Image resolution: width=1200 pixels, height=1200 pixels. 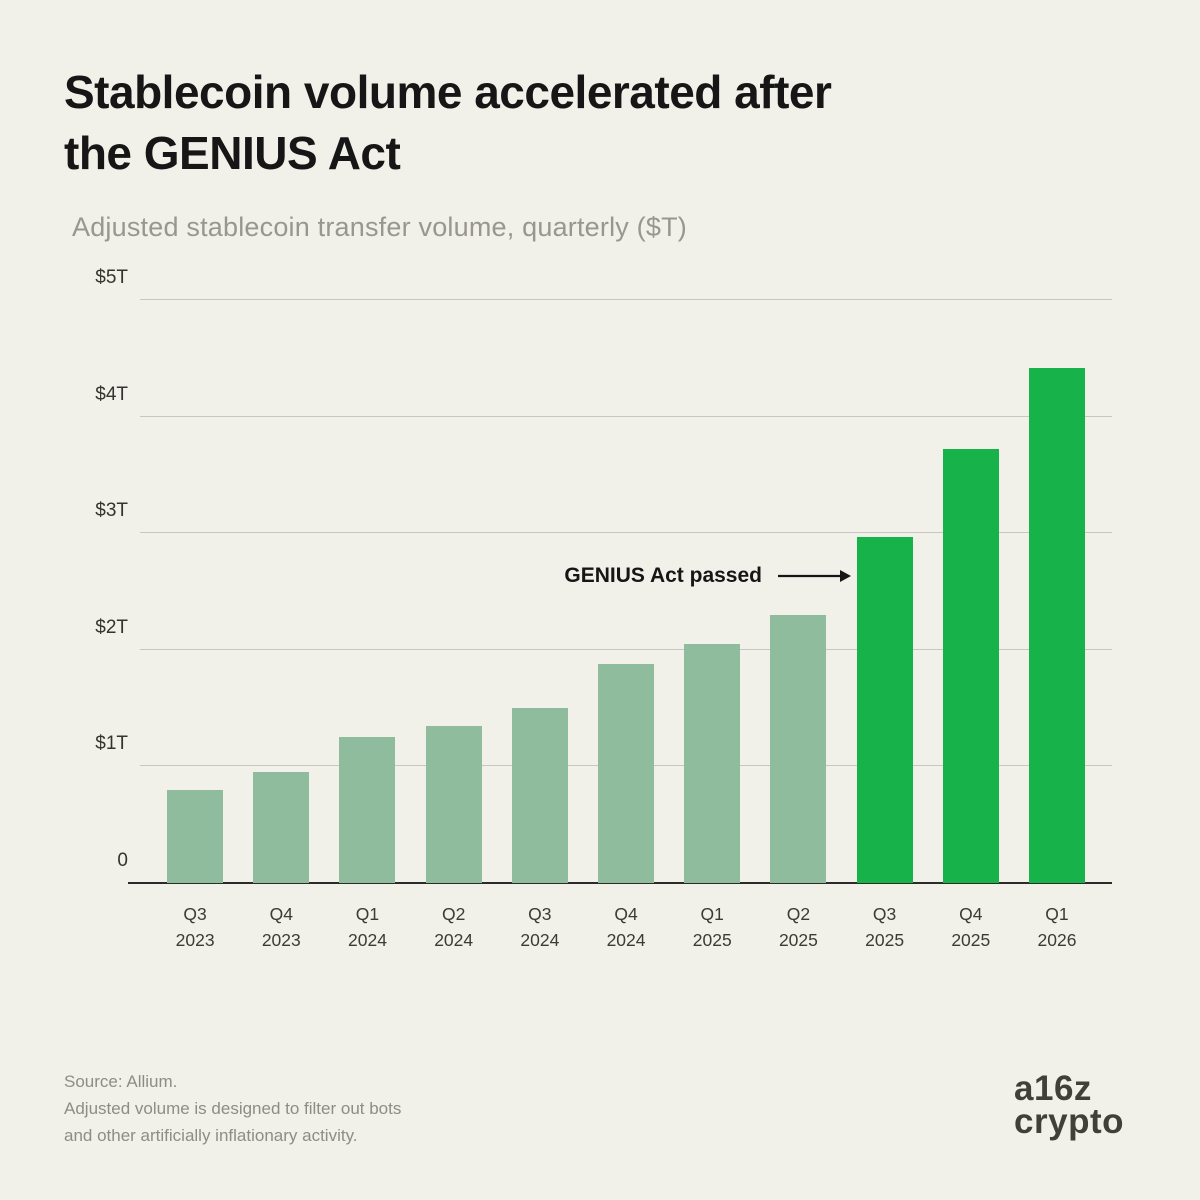 I want to click on y-tick-label: $3T, so click(x=111, y=511).